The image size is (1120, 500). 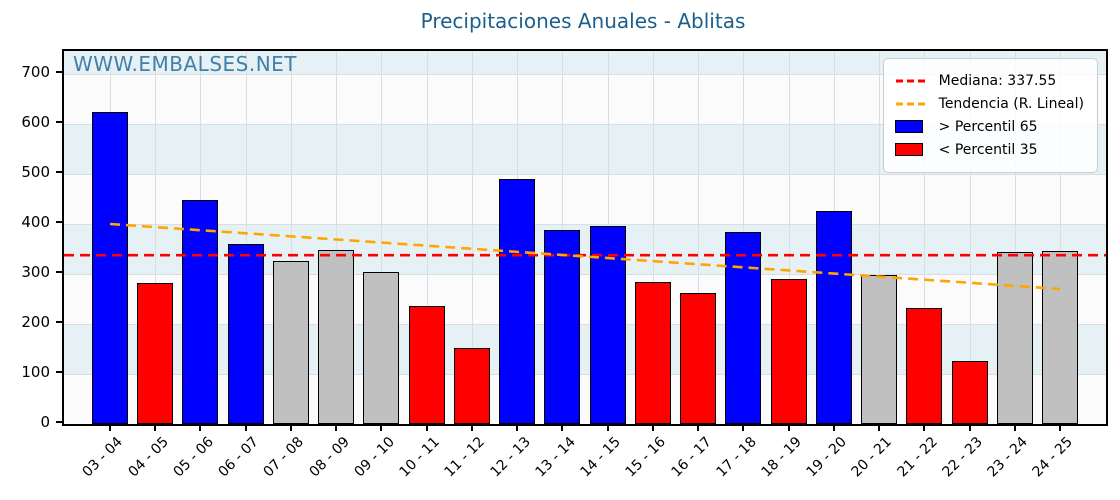 I want to click on x-tick-label: 15 - 16, so click(x=646, y=457).